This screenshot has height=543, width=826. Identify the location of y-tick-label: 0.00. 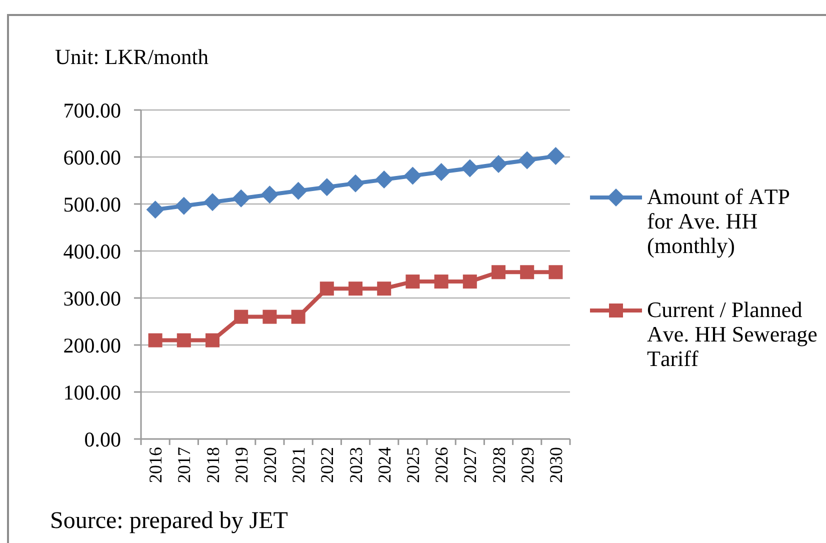
(102, 439).